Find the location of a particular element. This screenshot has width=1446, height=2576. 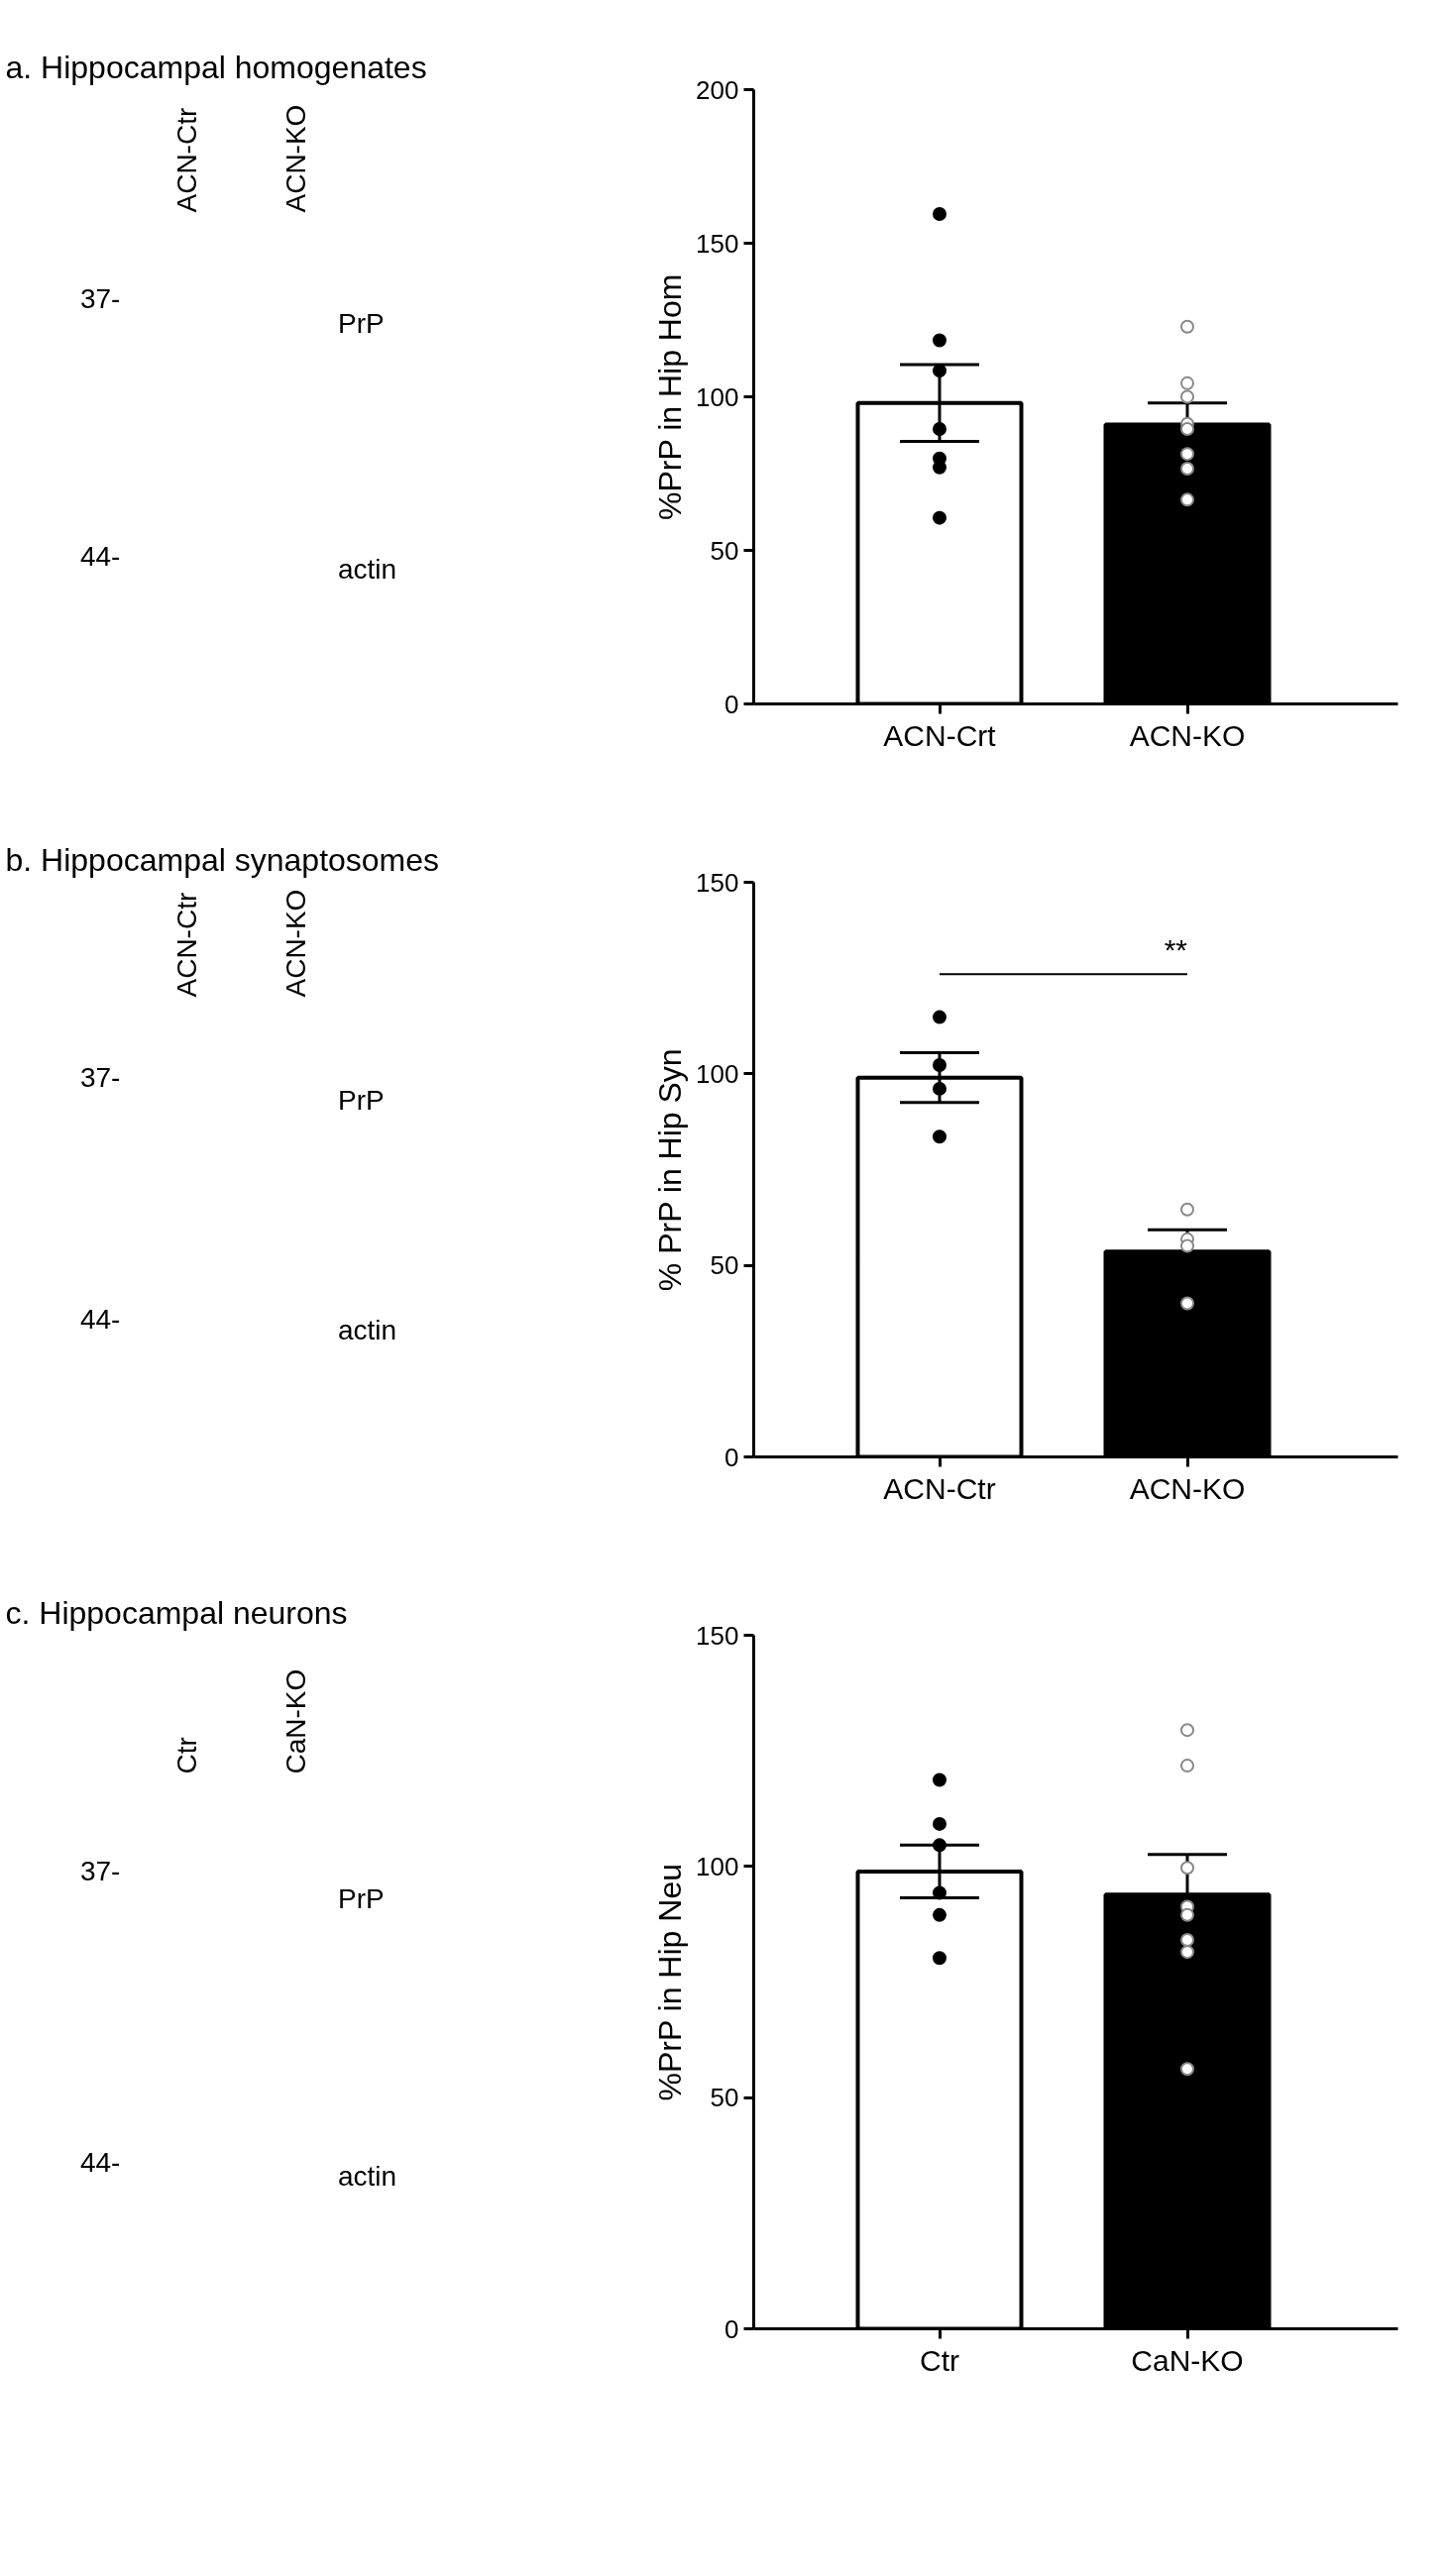

text: c. Hippocampal neurons is located at coordinates (176, 1612).